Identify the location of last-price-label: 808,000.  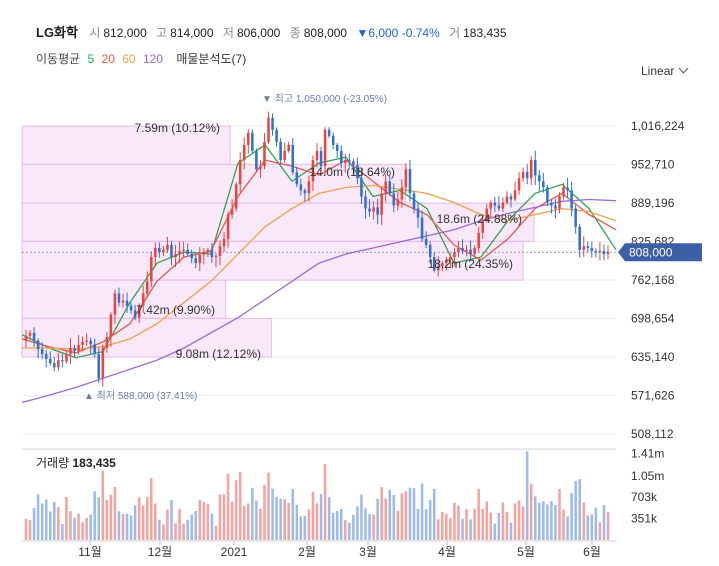
(651, 253).